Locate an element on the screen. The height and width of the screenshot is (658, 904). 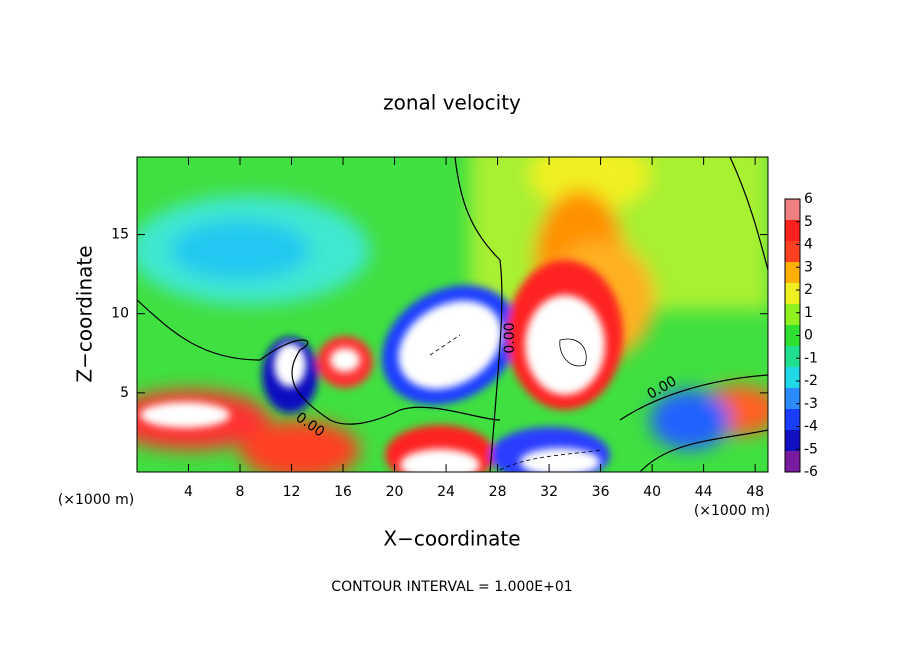
x-tick-label: 24 is located at coordinates (446, 492).